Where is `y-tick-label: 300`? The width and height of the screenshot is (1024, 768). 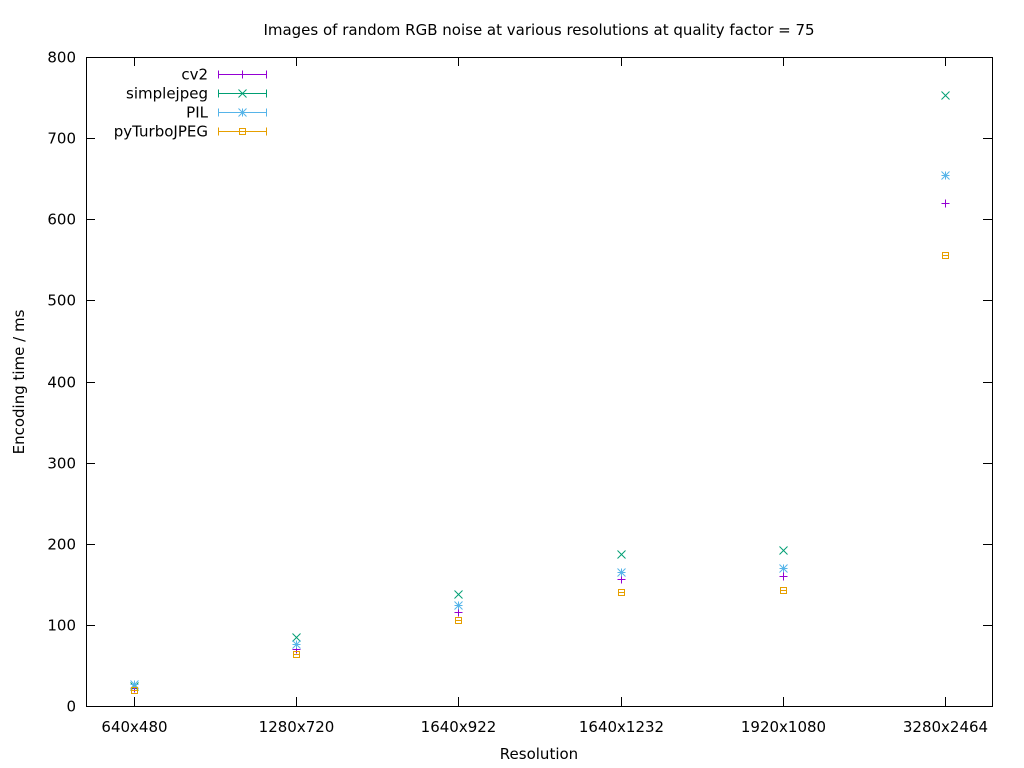 y-tick-label: 300 is located at coordinates (61, 464).